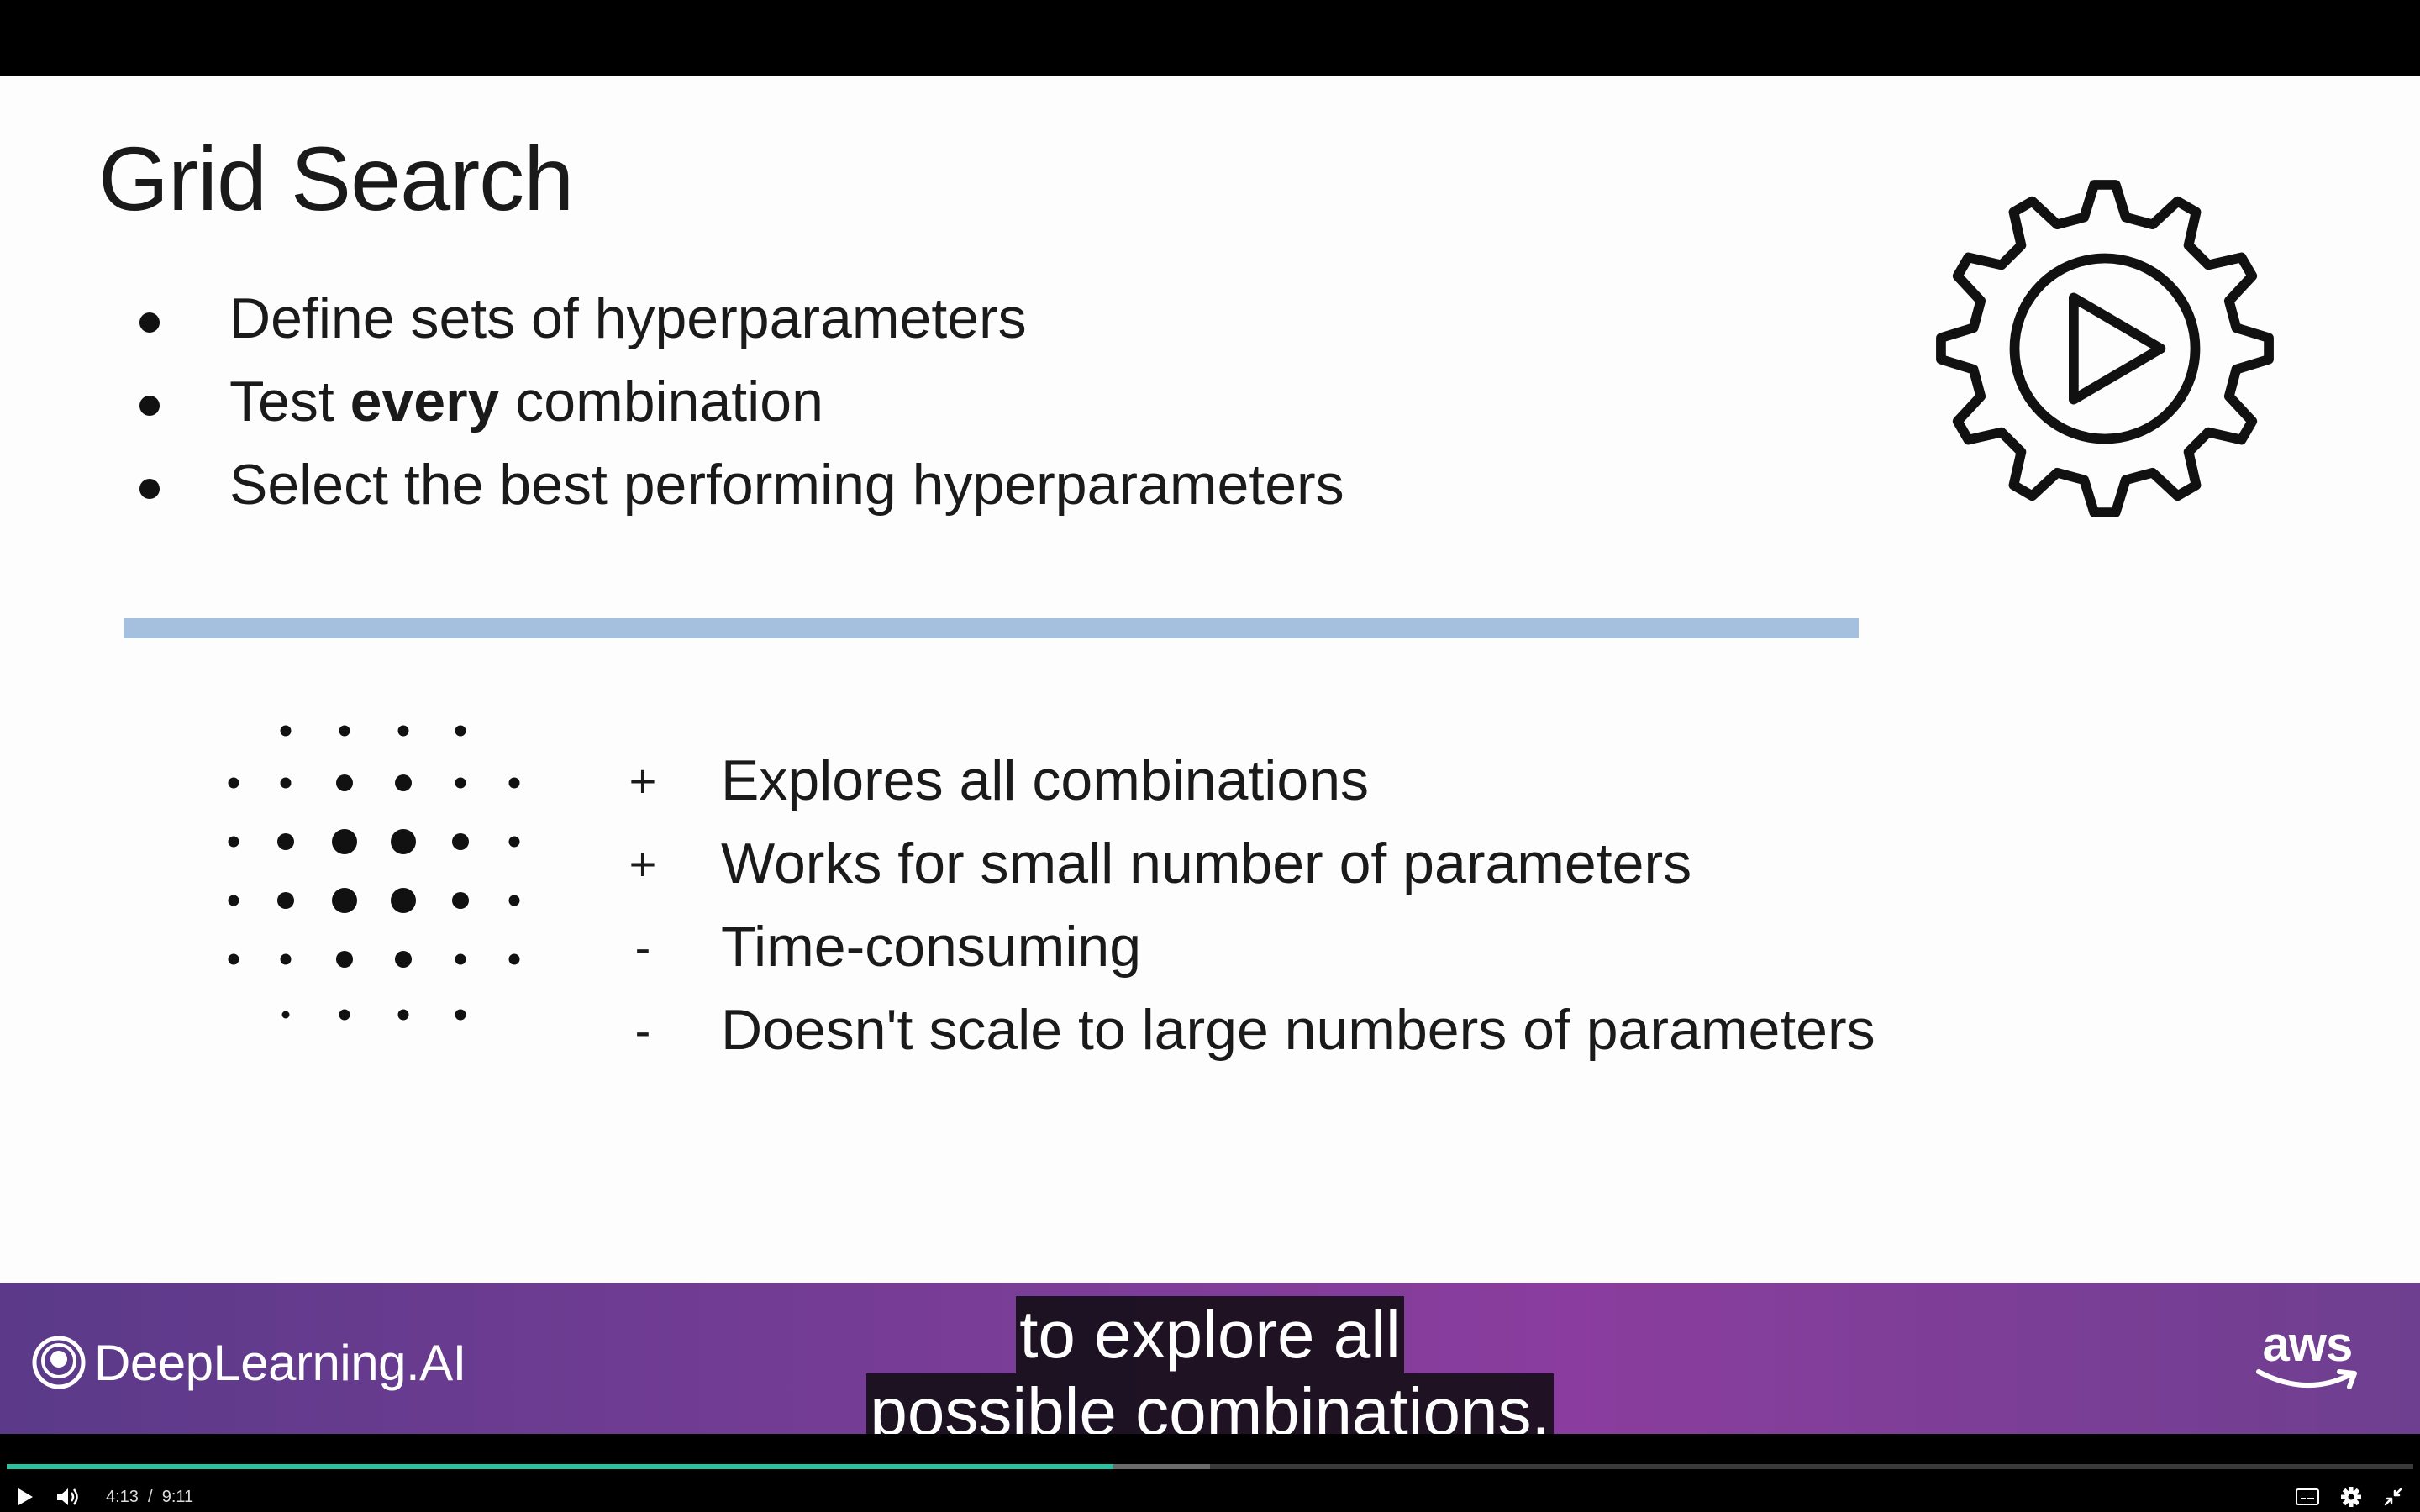 This screenshot has width=2420, height=1512. I want to click on exit-fullscreen-button, so click(2393, 1496).